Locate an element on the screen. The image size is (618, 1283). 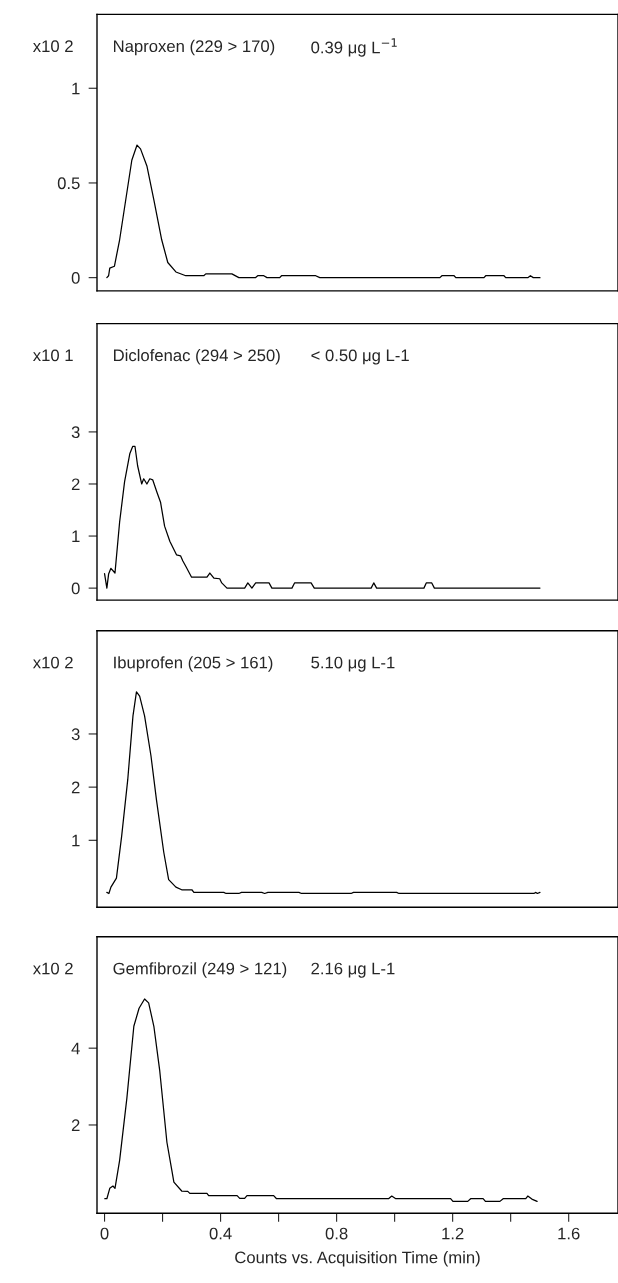
text: Diclofenac (294 > 250) is located at coordinates (197, 357).